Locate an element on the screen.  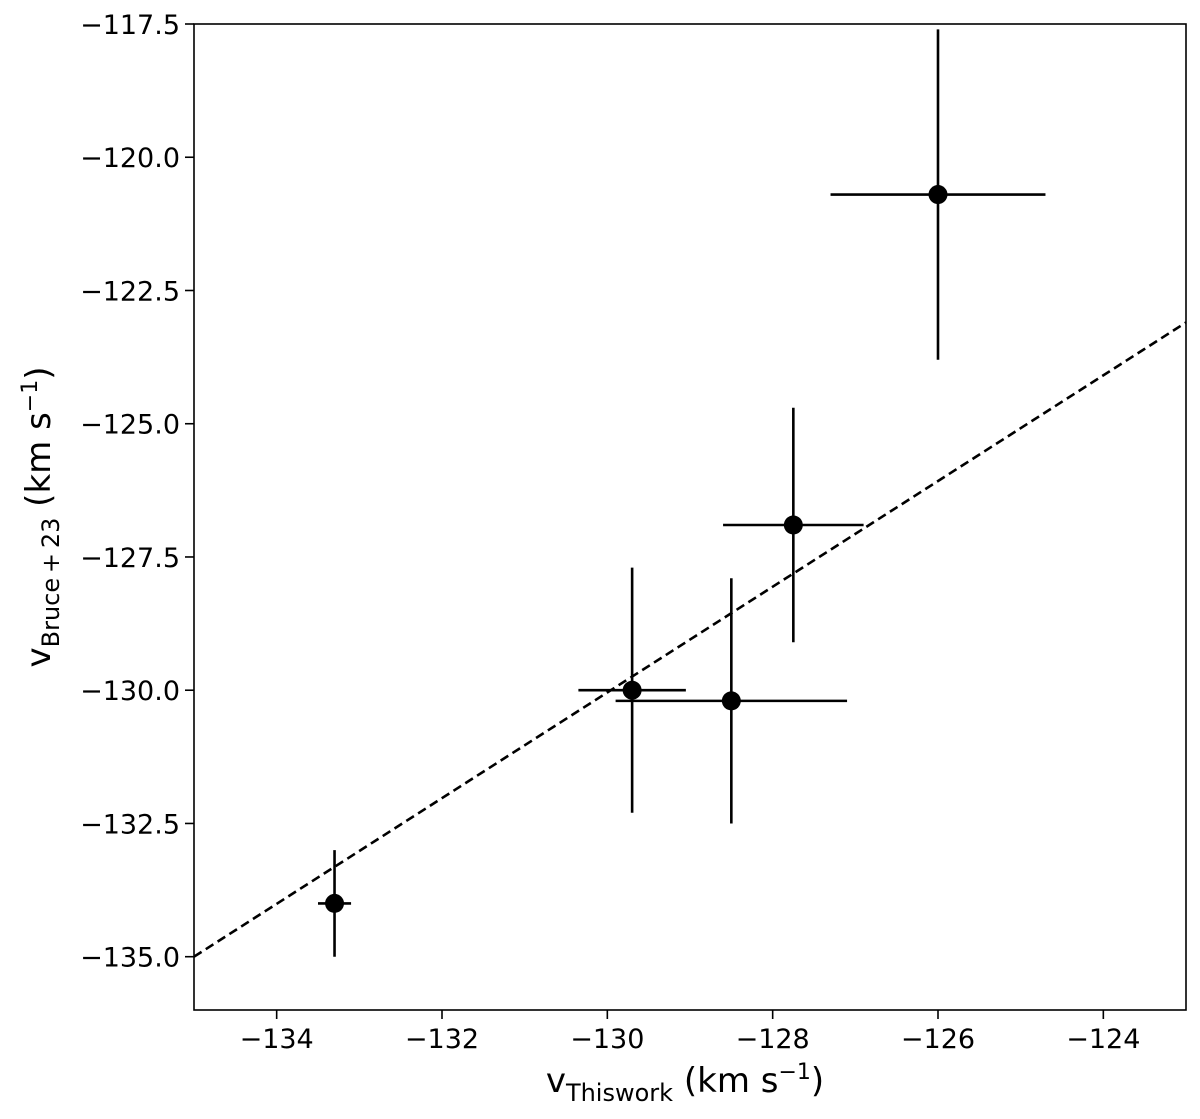
x-axis-label: vThiswork (km s−1) is located at coordinates (685, 1083).